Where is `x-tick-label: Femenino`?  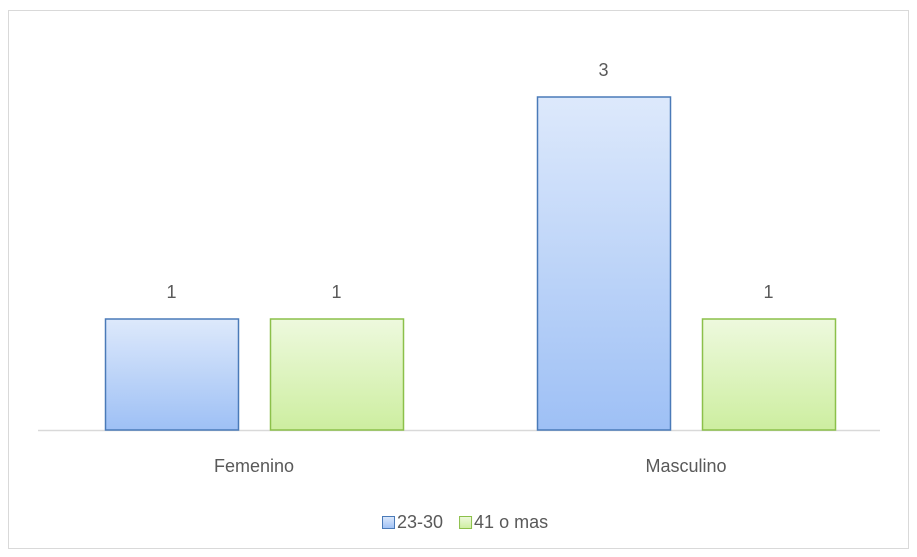
x-tick-label: Femenino is located at coordinates (254, 466).